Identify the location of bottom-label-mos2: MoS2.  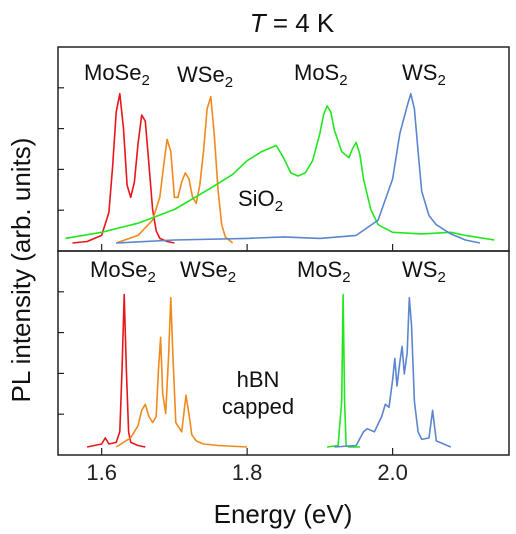
(324, 271).